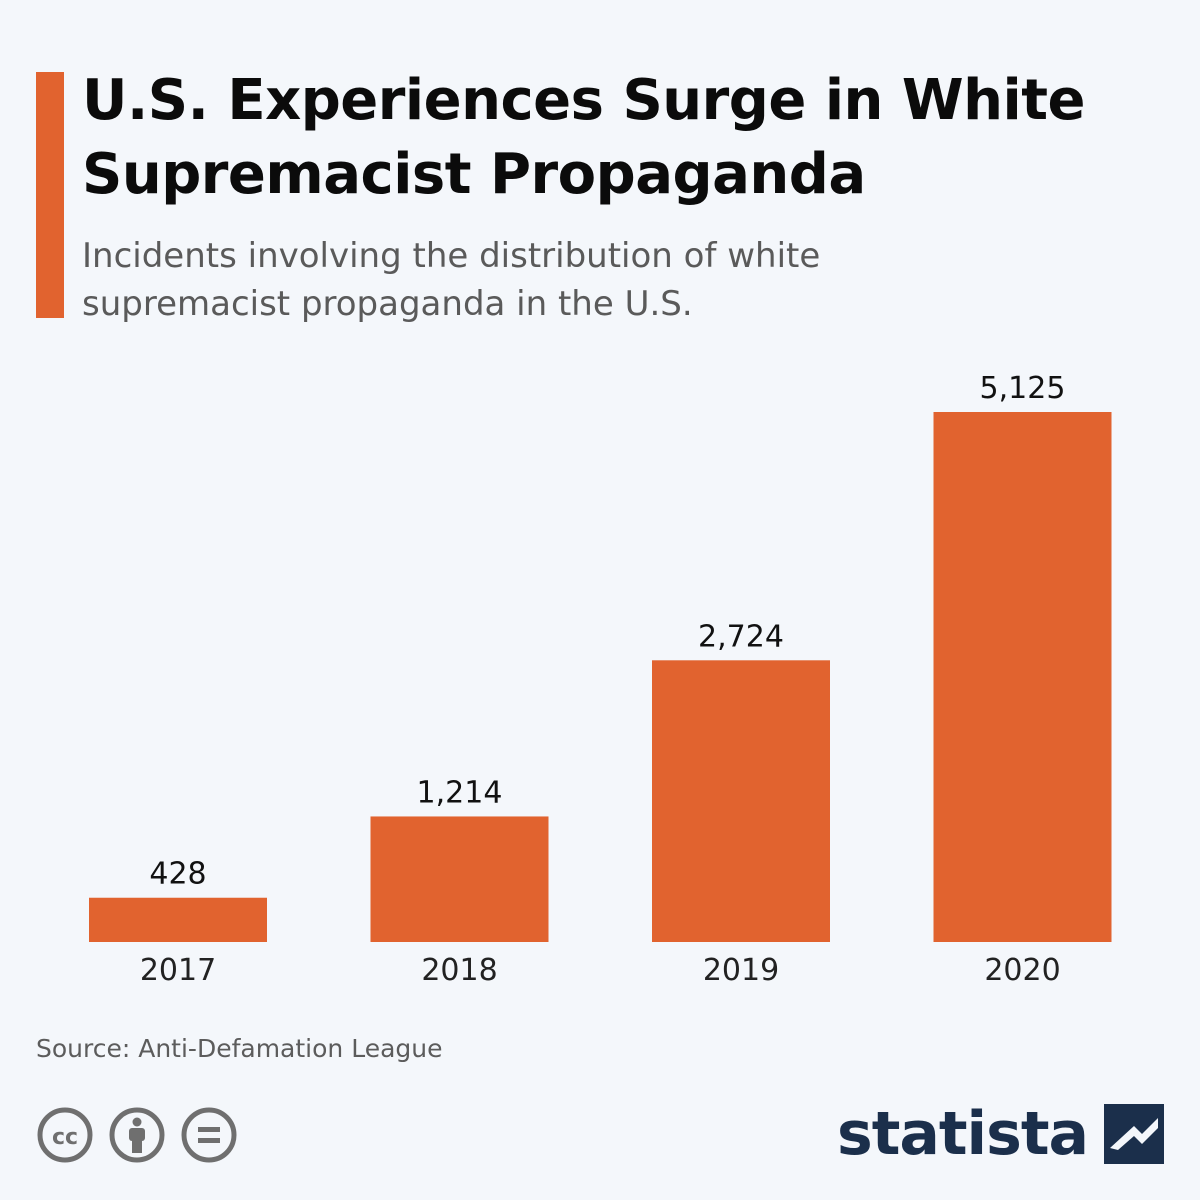 This screenshot has height=1200, width=1200. What do you see at coordinates (962, 1134) in the screenshot?
I see `brand-wordmark: statista` at bounding box center [962, 1134].